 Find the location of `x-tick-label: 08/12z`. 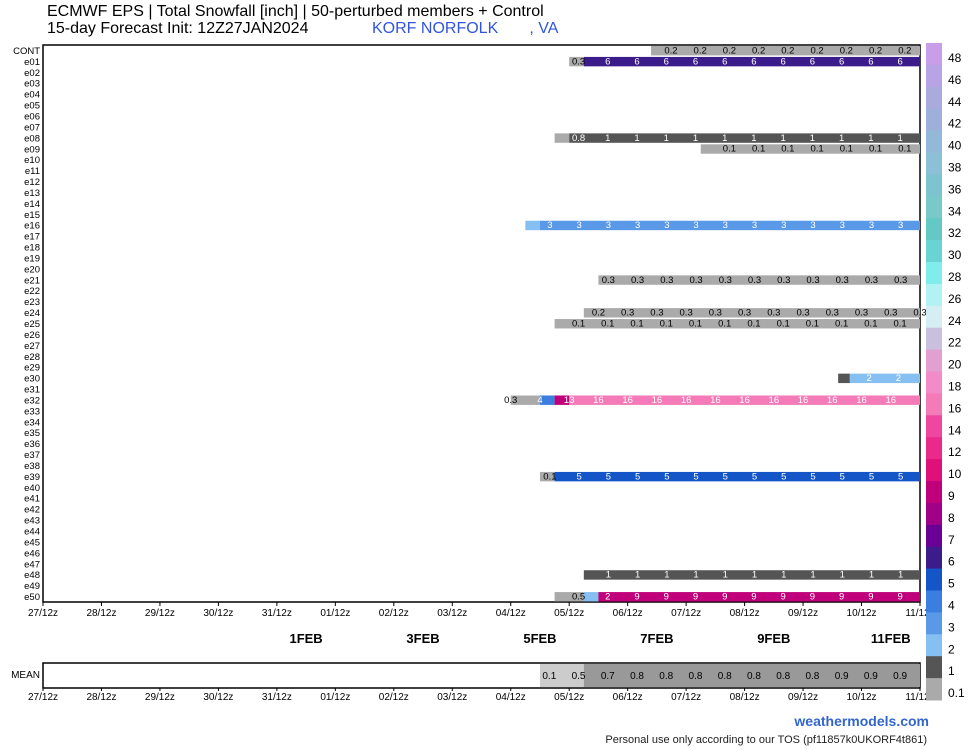

x-tick-label: 08/12z is located at coordinates (745, 697).